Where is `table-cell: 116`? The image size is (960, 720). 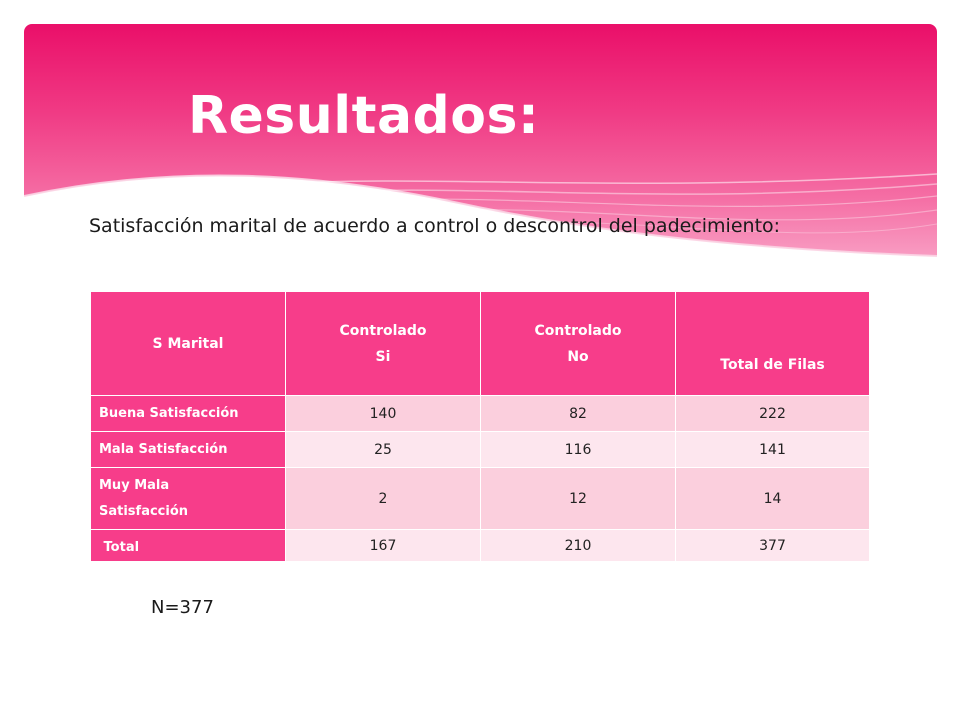 table-cell: 116 is located at coordinates (578, 449).